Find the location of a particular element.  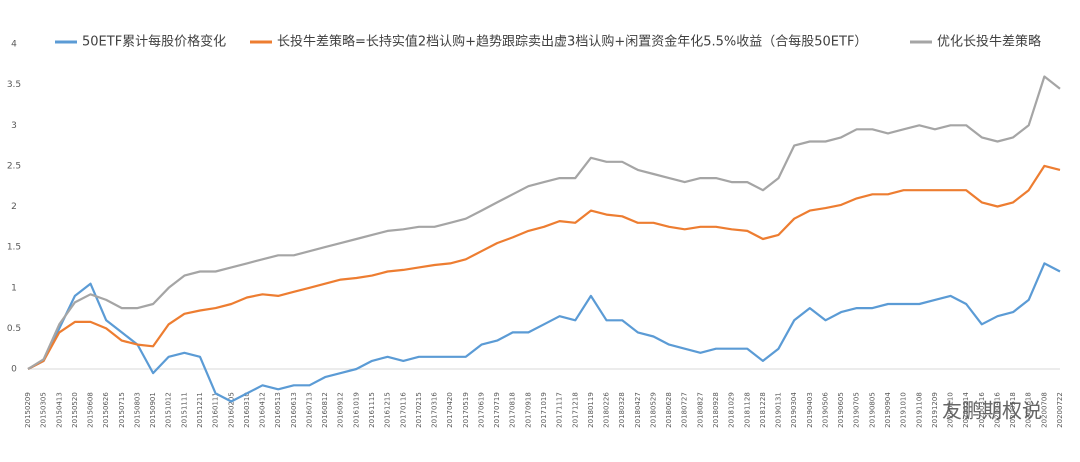

x-tick-label: 20151111 is located at coordinates (184, 410).